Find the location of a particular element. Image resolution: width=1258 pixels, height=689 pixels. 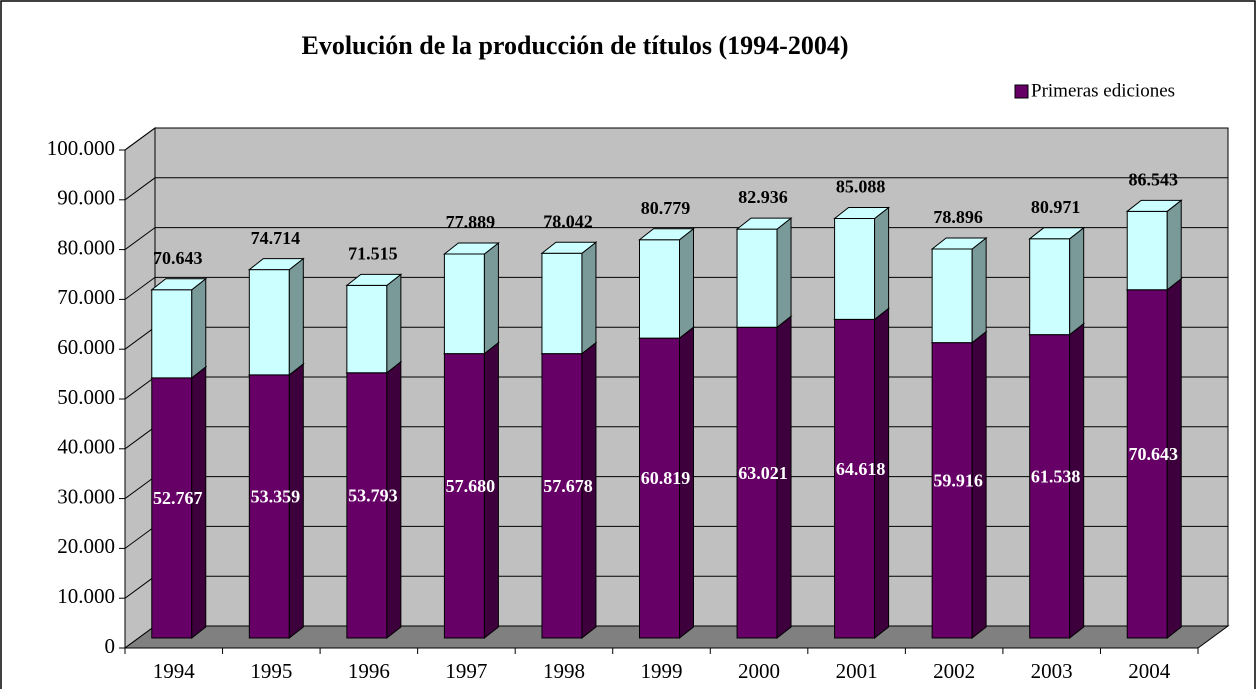

y-tick-label: 20.000 is located at coordinates (86, 546).